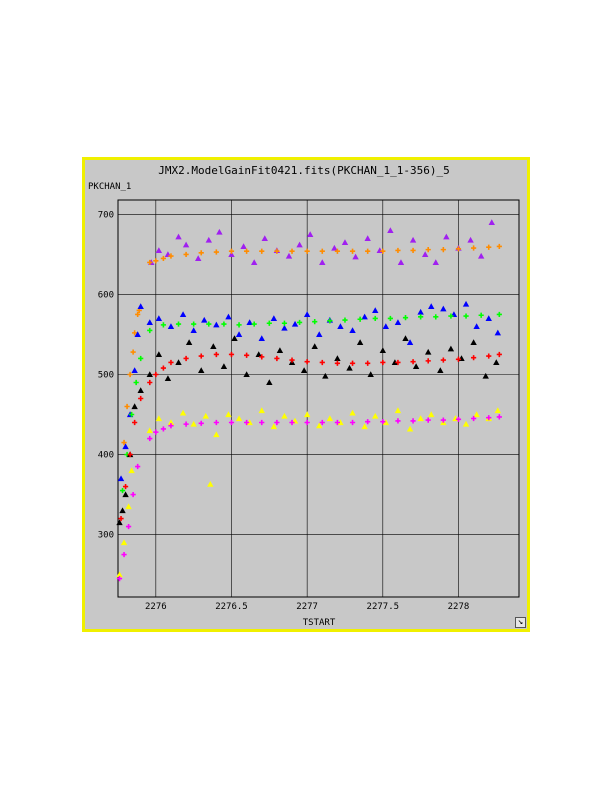  What do you see at coordinates (106, 536) in the screenshot?
I see `y-tick-label: 300` at bounding box center [106, 536].